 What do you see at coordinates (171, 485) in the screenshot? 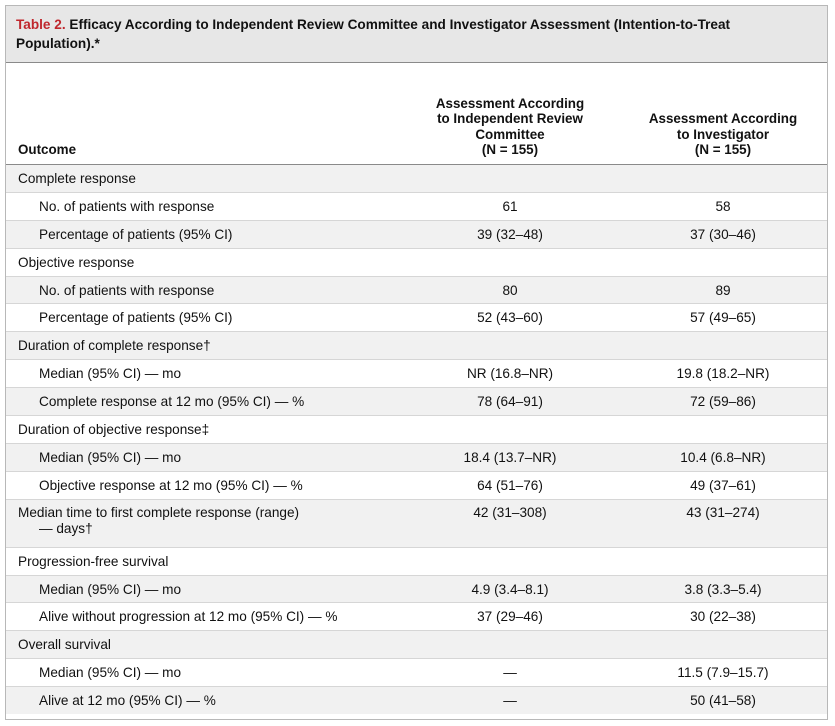
I see `row-label-text: Objective response at 12 mo (95% CI) — %` at bounding box center [171, 485].